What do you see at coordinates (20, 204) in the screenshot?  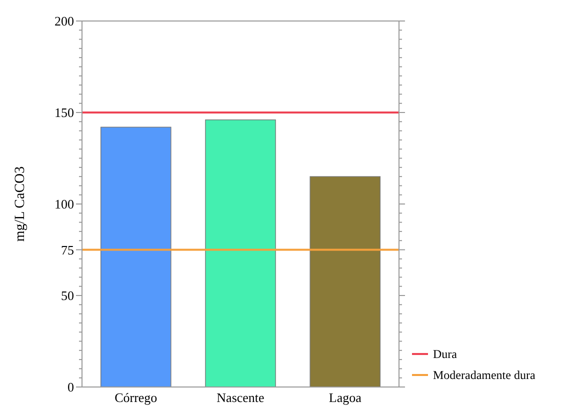 I see `y-axis-title: mg/L CaCO3` at bounding box center [20, 204].